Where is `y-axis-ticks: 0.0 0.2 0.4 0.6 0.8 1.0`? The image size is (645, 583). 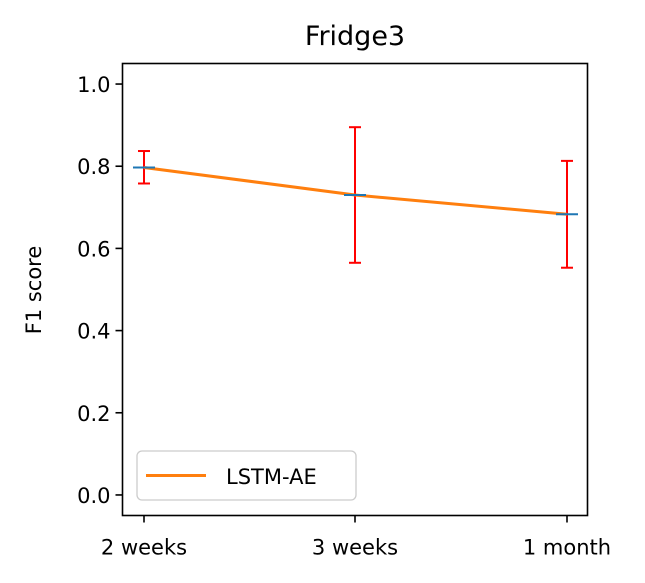
y-axis-ticks: 0.0 0.2 0.4 0.6 0.8 1.0 is located at coordinates (100, 290).